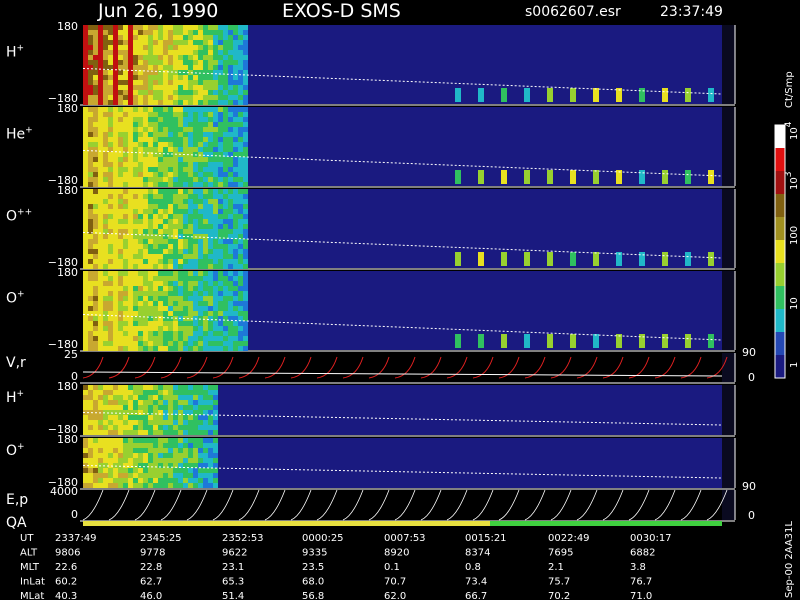 This screenshot has height=600, width=800. Describe the element at coordinates (233, 582) in the screenshot. I see `cell-value: 65.3` at that location.